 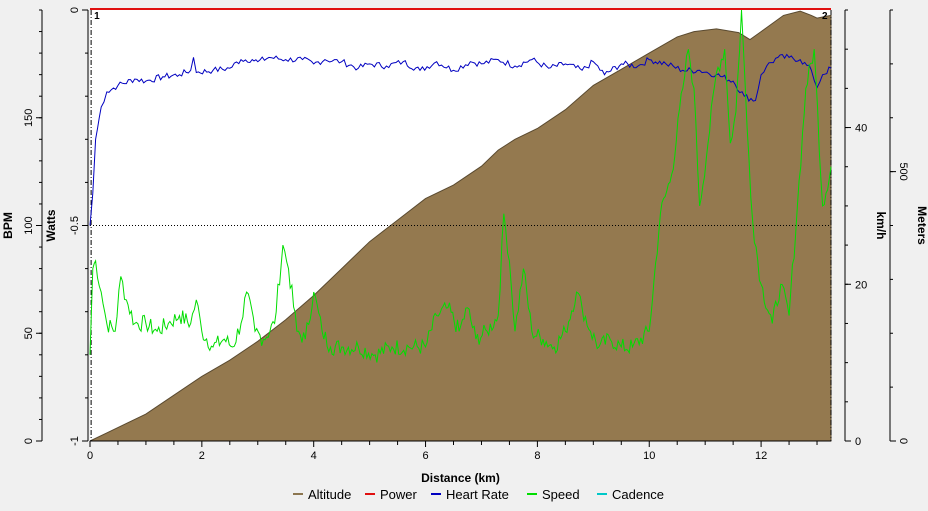 What do you see at coordinates (881, 225) in the screenshot?
I see `kmh-axis-title: km/h` at bounding box center [881, 225].